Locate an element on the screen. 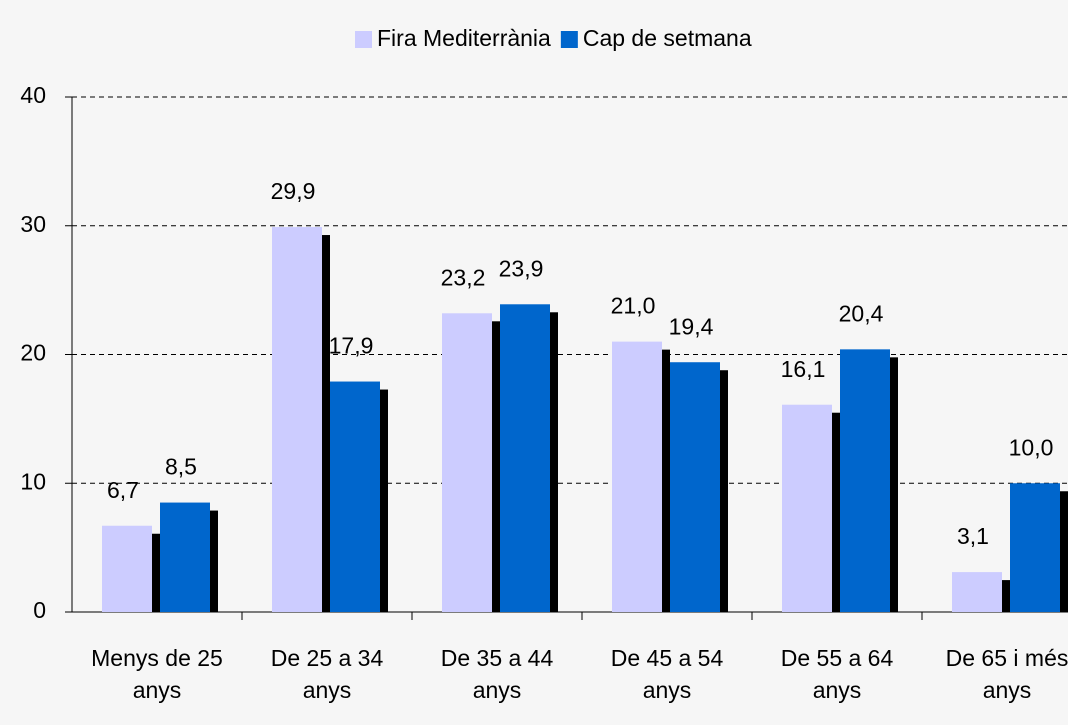 This screenshot has height=725, width=1068. value-label: 3,1 is located at coordinates (973, 536).